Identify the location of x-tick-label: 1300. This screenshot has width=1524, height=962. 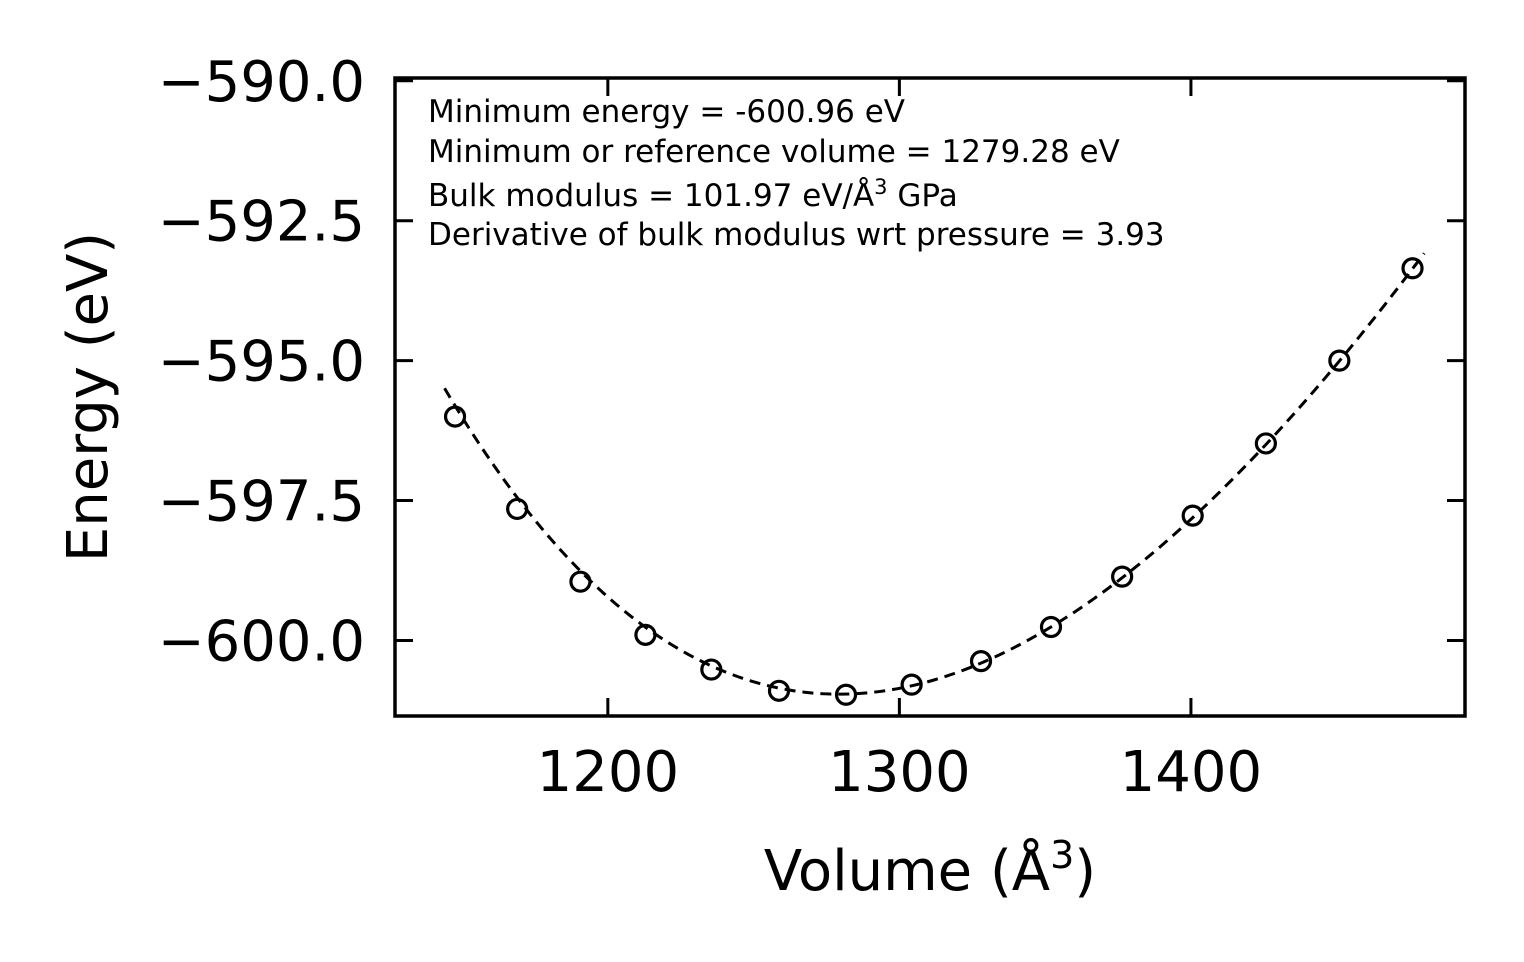
(899, 772).